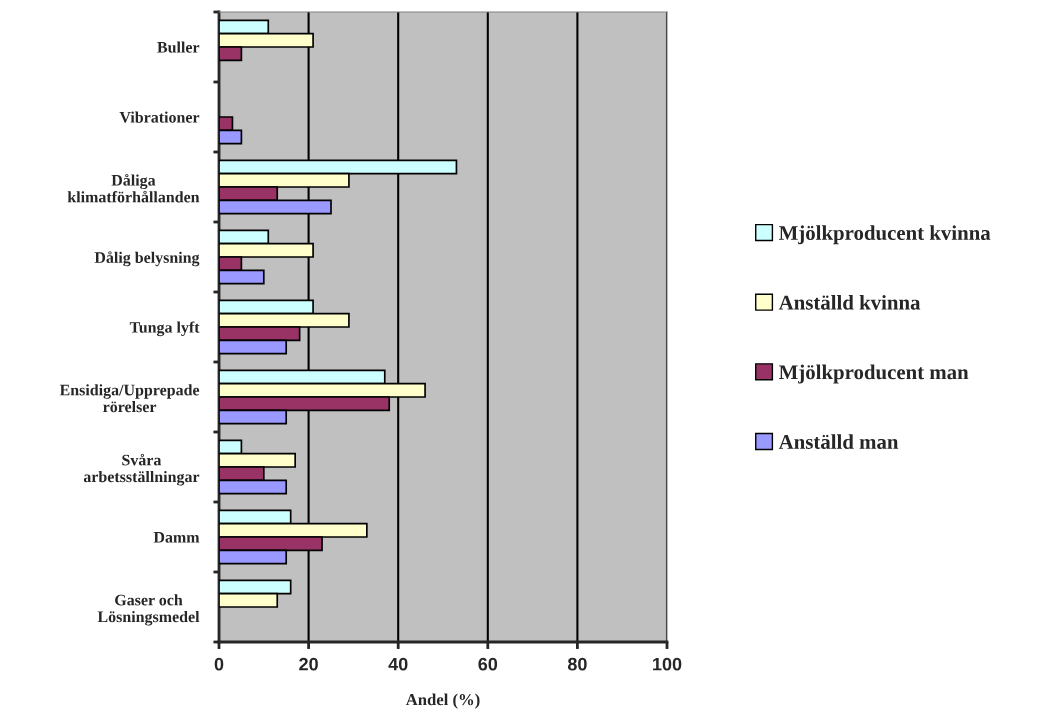 The width and height of the screenshot is (1038, 721). Describe the element at coordinates (667, 664) in the screenshot. I see `x-tick-label: 100` at that location.